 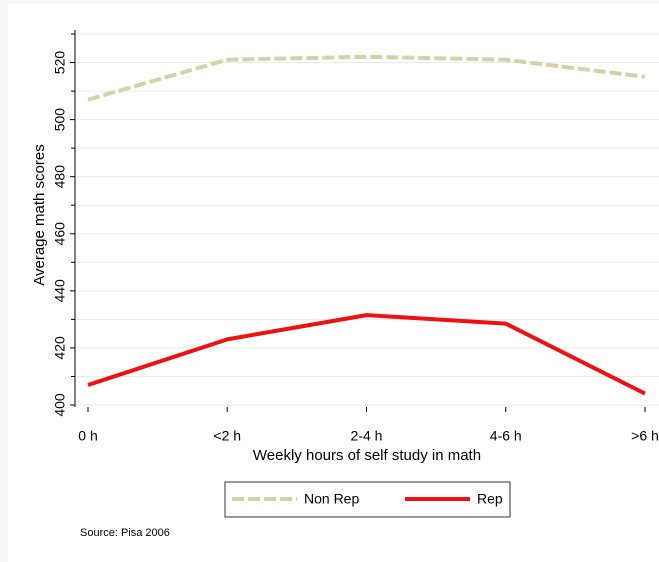 What do you see at coordinates (60, 405) in the screenshot?
I see `y-tick-label: 400` at bounding box center [60, 405].